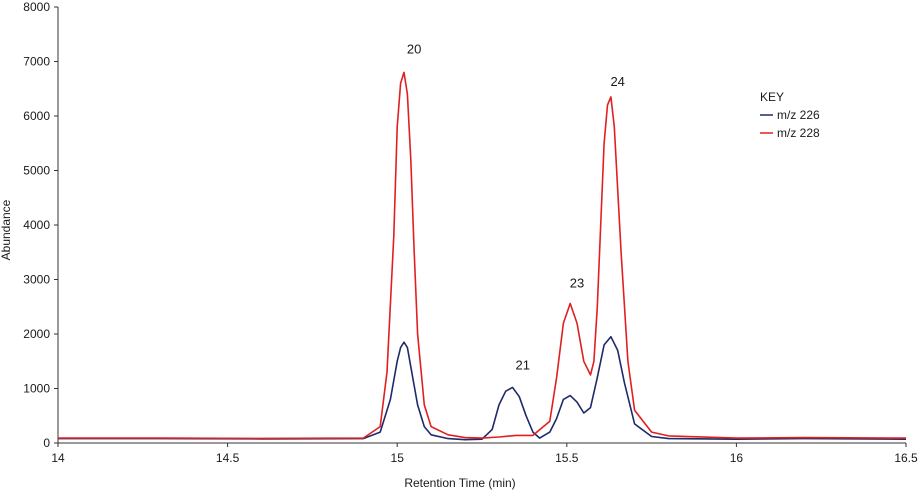  I want to click on y-tick-label-4: 4000, so click(36, 225).